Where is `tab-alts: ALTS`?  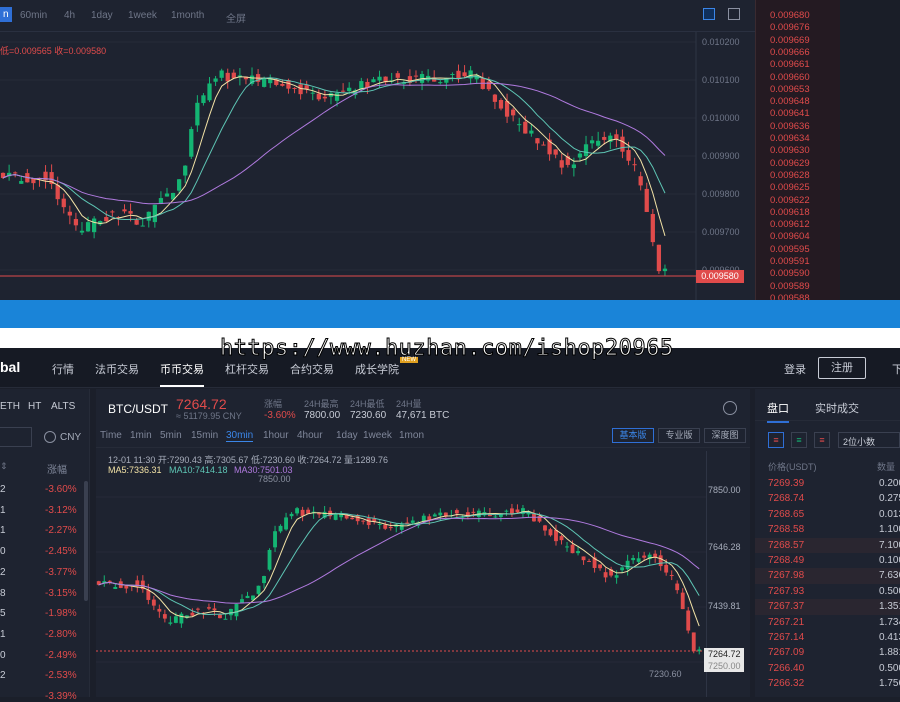
tab-alts: ALTS is located at coordinates (63, 406).